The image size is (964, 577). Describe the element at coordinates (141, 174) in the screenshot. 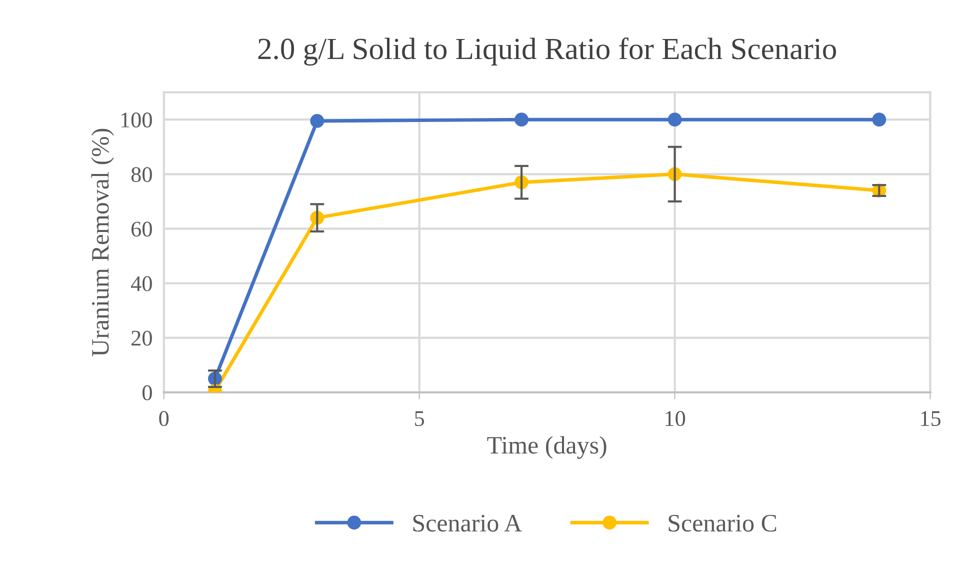

I see `y-tick-label: 80` at that location.